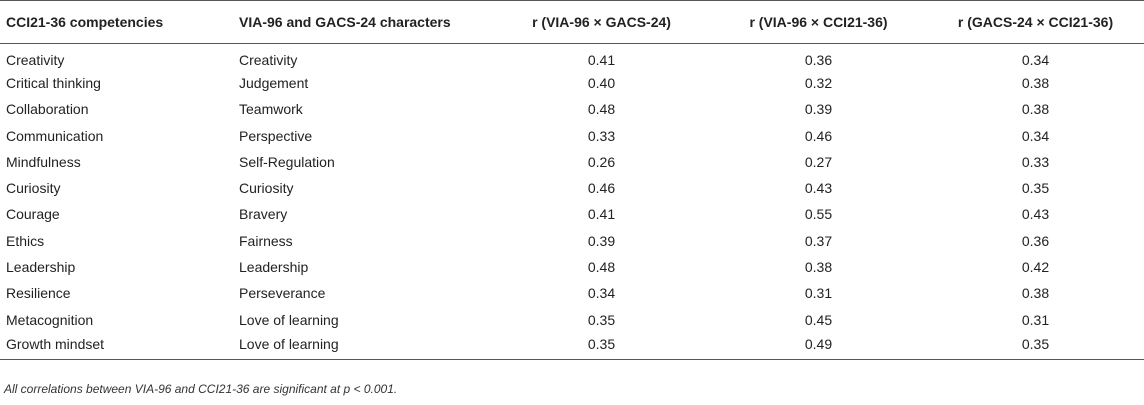 This screenshot has width=1144, height=405. Describe the element at coordinates (601, 82) in the screenshot. I see `cell-r-via-gacs: 0.40` at that location.